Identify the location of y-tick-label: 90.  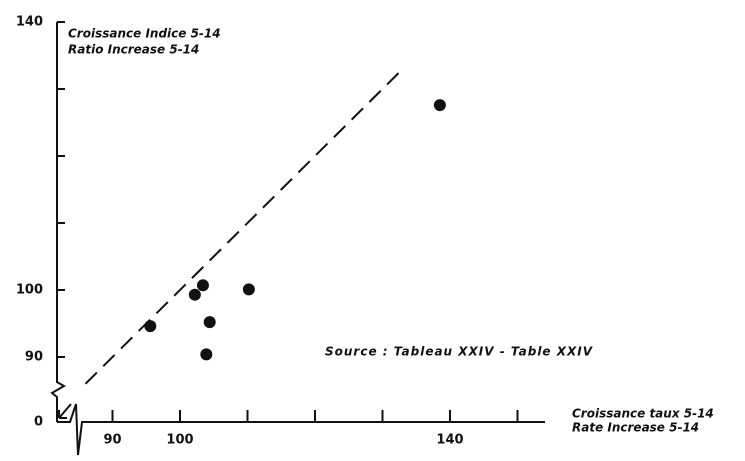
(34, 357).